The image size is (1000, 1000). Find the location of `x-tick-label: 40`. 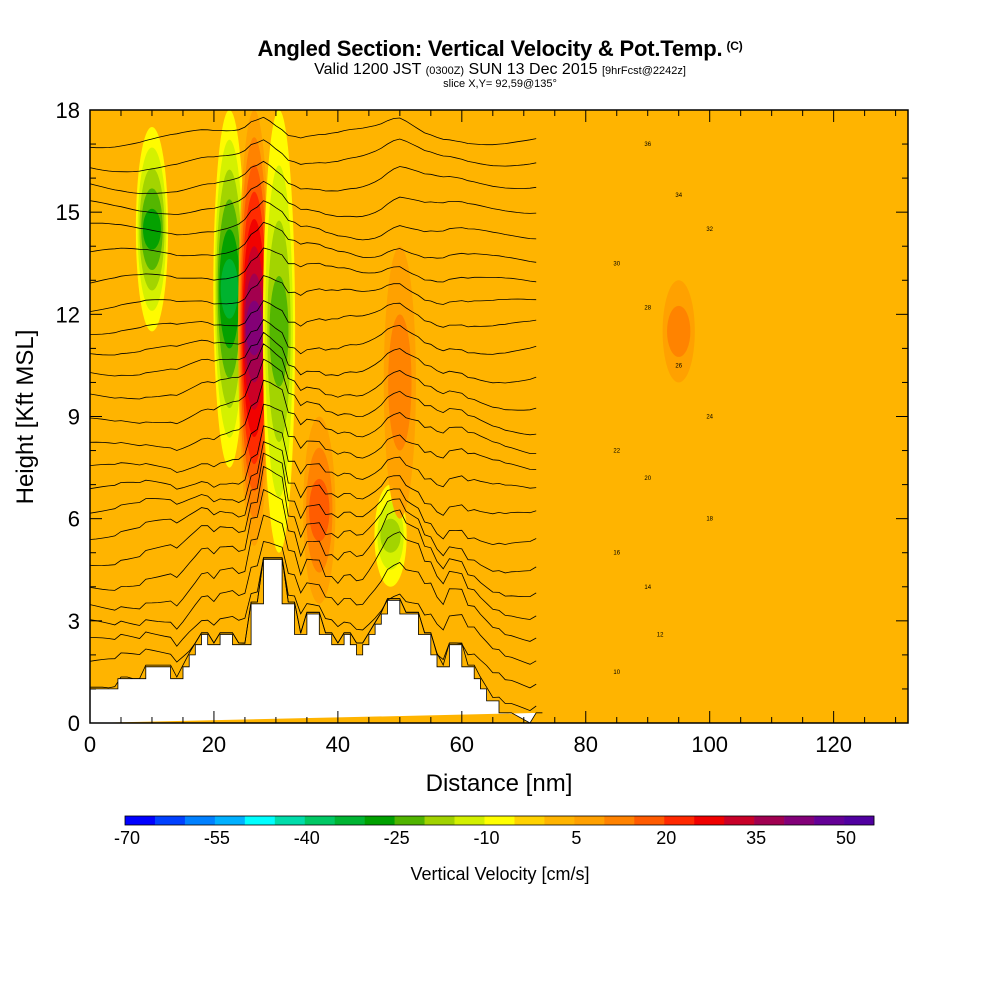

x-tick-label: 40 is located at coordinates (338, 744).